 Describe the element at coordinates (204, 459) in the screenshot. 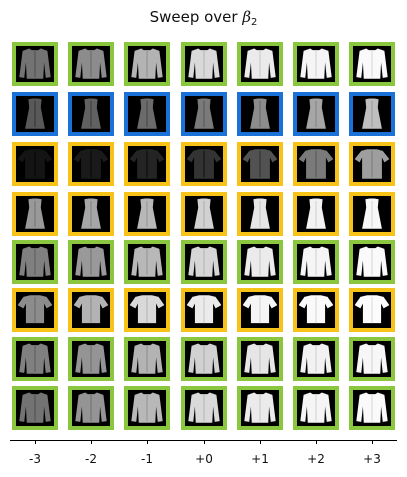

I see `x-tick-label: +0` at that location.